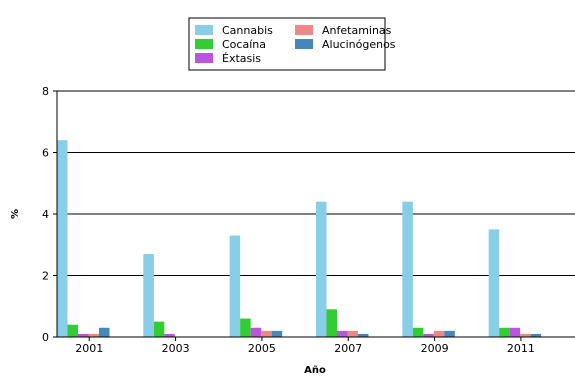 The image size is (575, 376). What do you see at coordinates (244, 44) in the screenshot?
I see `legend-label: Cocaína` at bounding box center [244, 44].